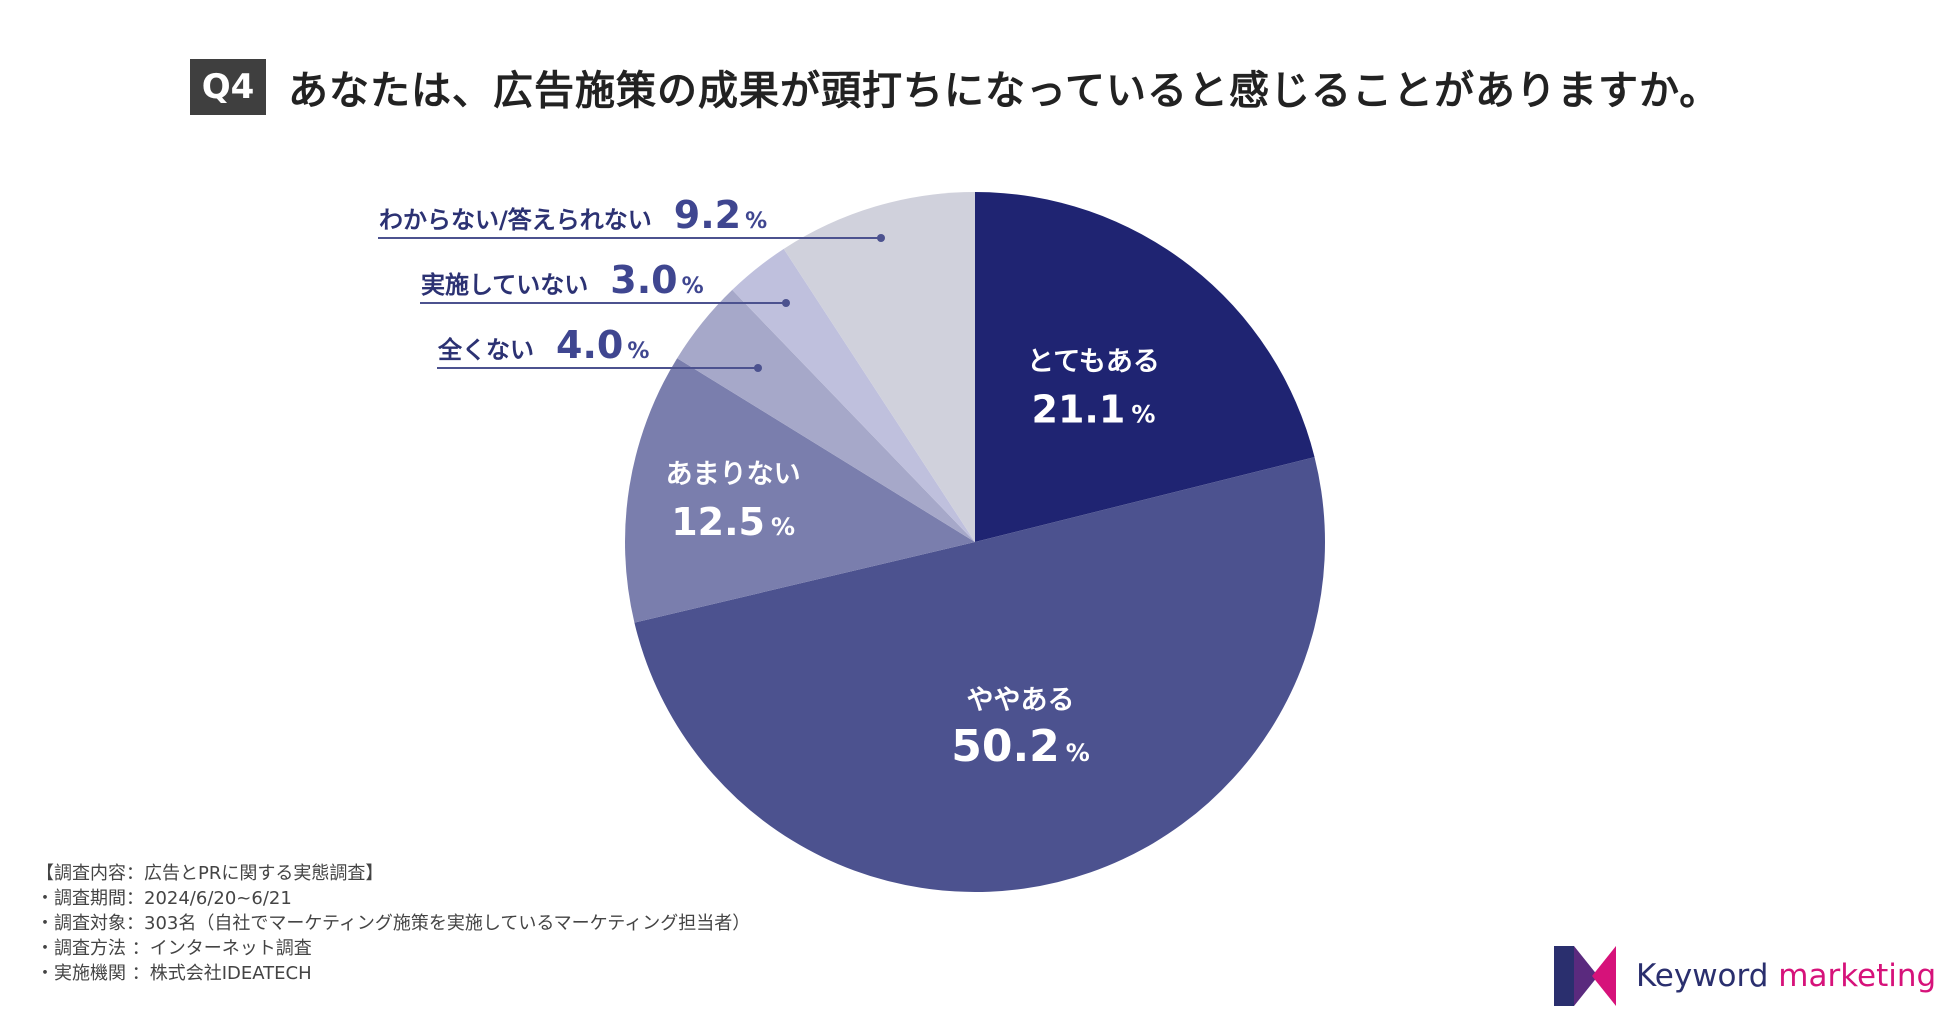 The height and width of the screenshot is (1024, 1950). Describe the element at coordinates (174, 973) in the screenshot. I see `footnote-line: ・実施機関 ：株式会社IDEATECH` at that location.